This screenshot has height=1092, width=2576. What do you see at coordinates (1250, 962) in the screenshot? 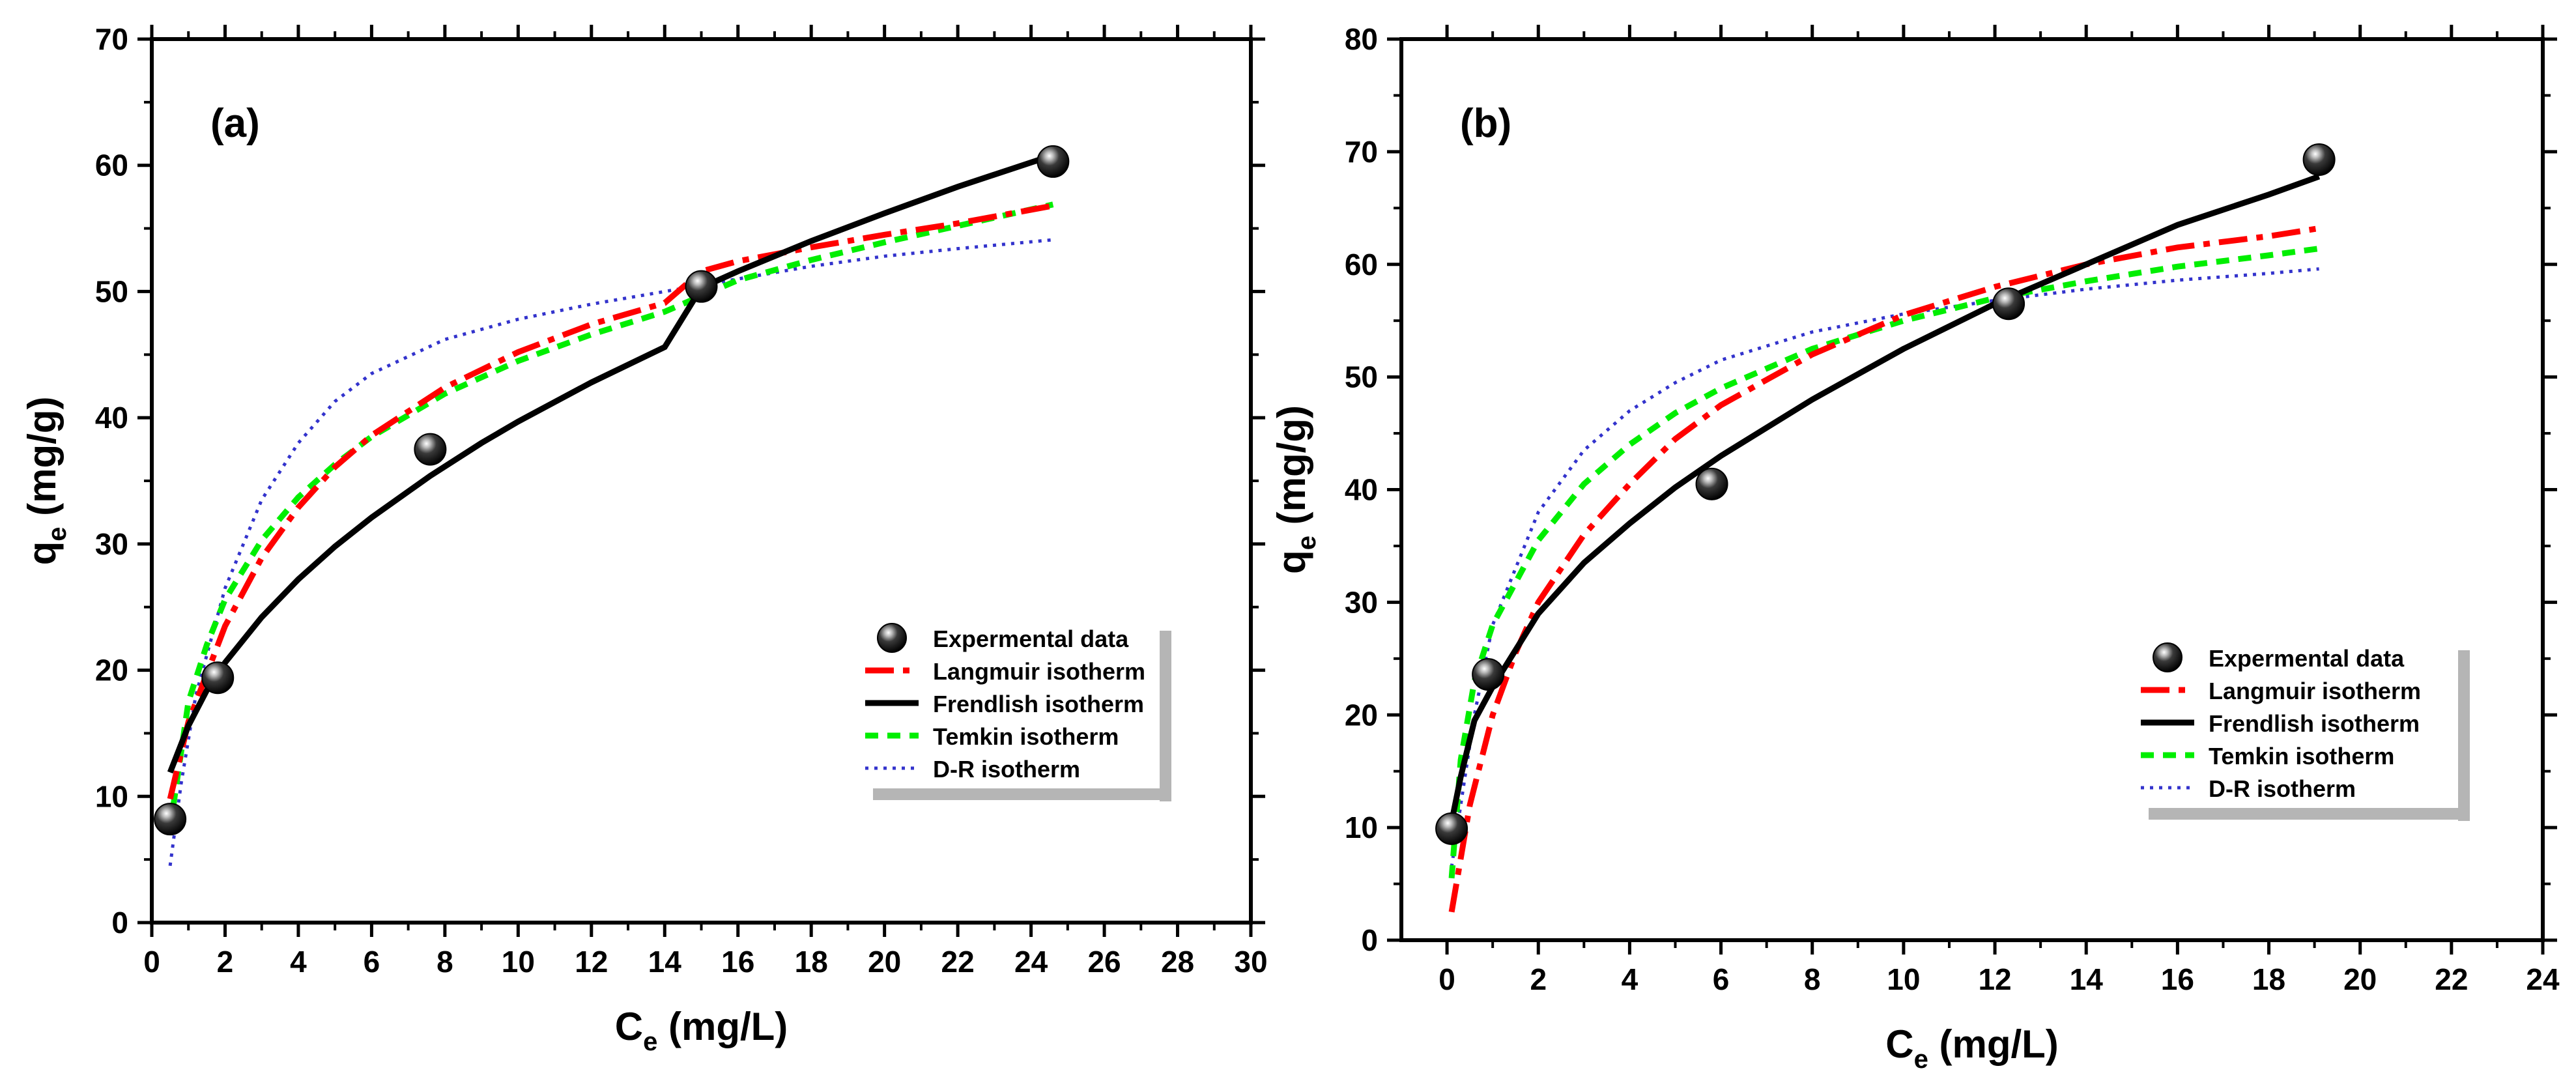
I see `x-tick-label: 30` at bounding box center [1250, 962].